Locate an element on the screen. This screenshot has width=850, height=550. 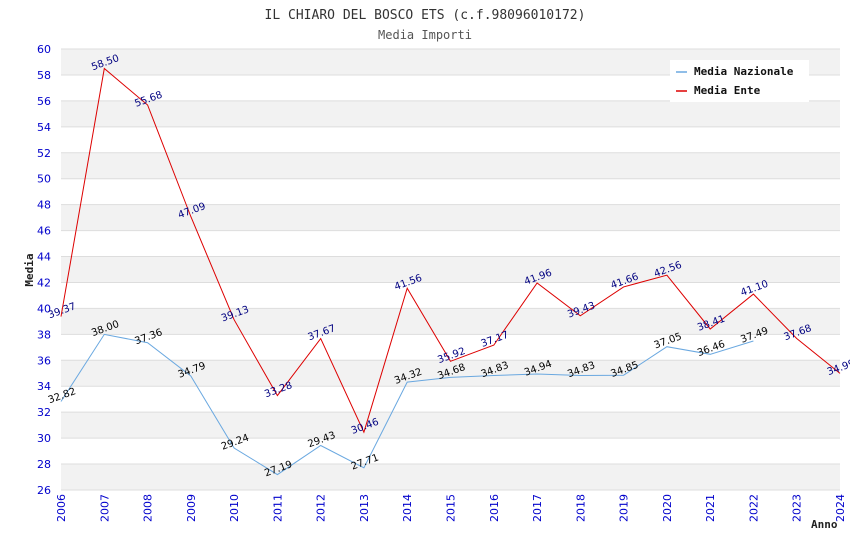
y-tick-label: 38 is located at coordinates (44, 334).